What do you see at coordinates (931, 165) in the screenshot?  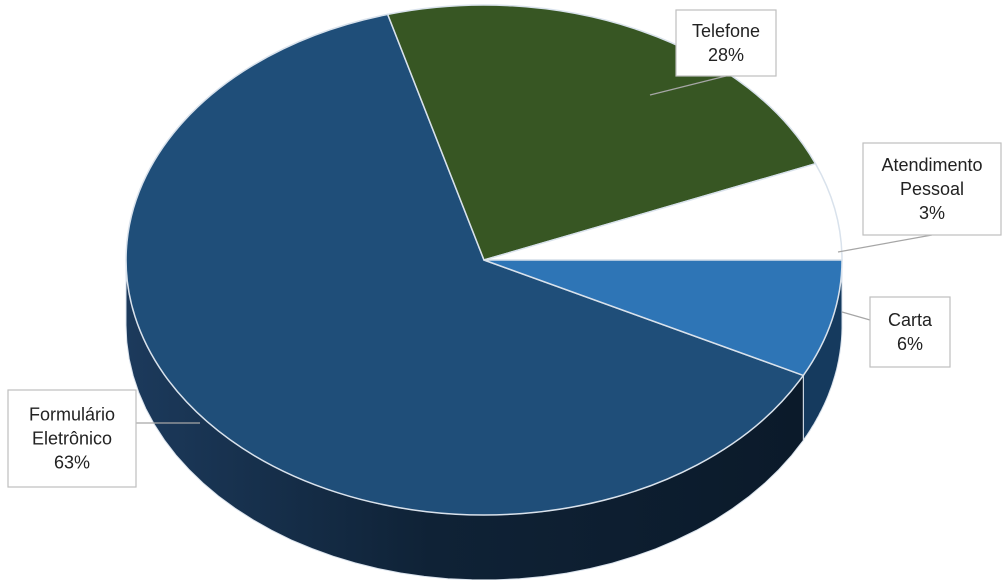 I see `callout-text: Atendimento` at bounding box center [931, 165].